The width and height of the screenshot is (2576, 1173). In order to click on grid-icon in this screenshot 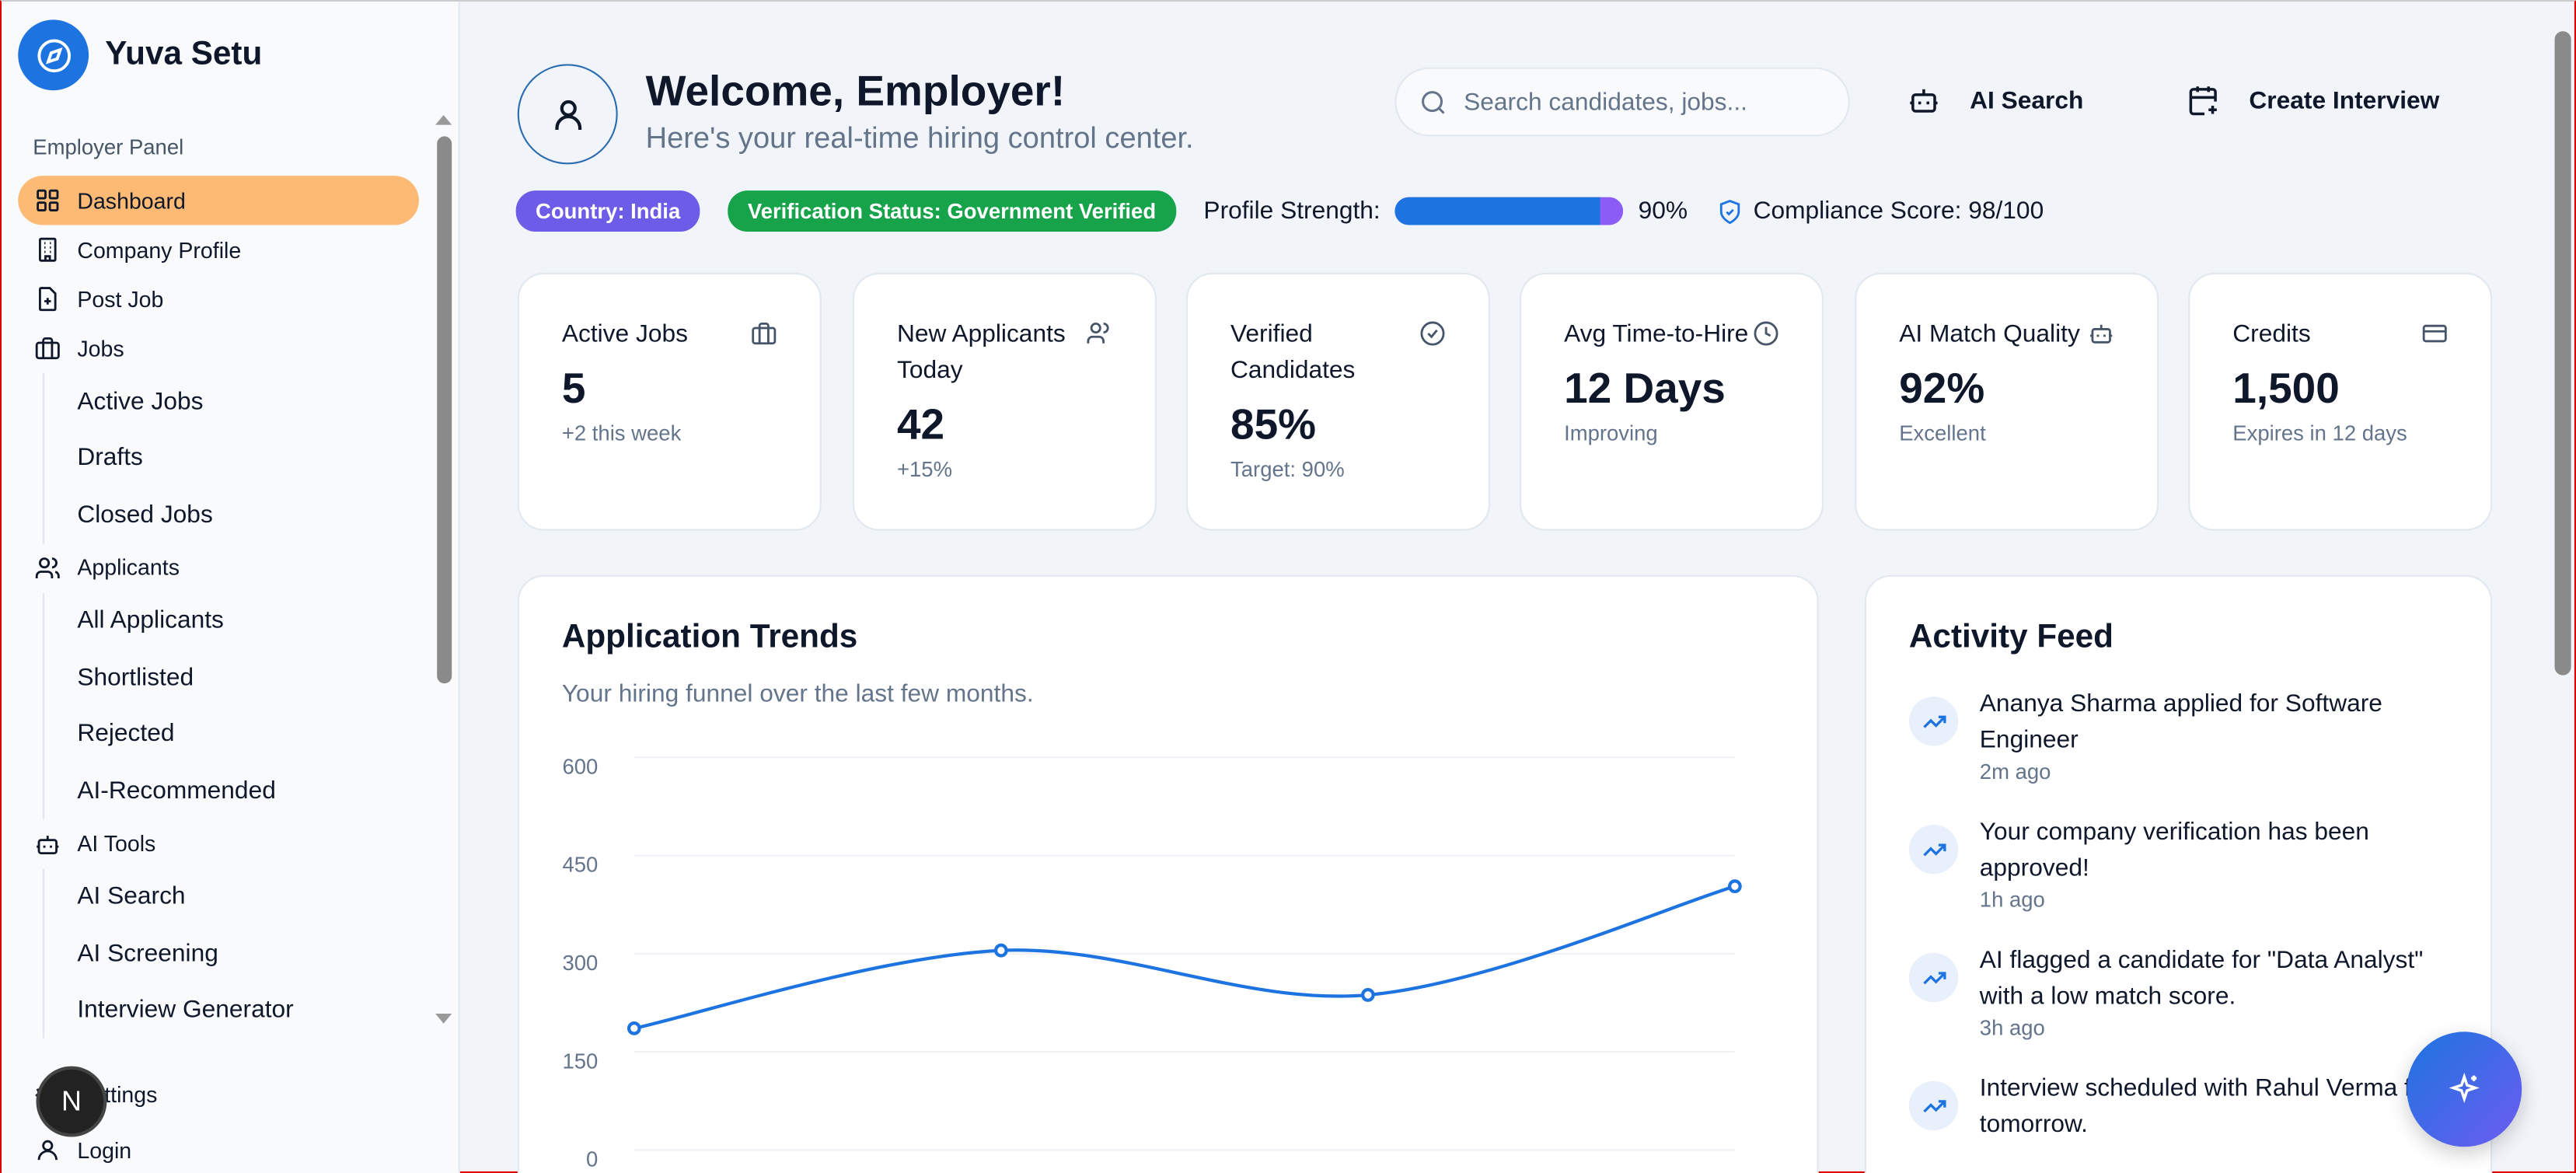, I will do `click(48, 200)`.